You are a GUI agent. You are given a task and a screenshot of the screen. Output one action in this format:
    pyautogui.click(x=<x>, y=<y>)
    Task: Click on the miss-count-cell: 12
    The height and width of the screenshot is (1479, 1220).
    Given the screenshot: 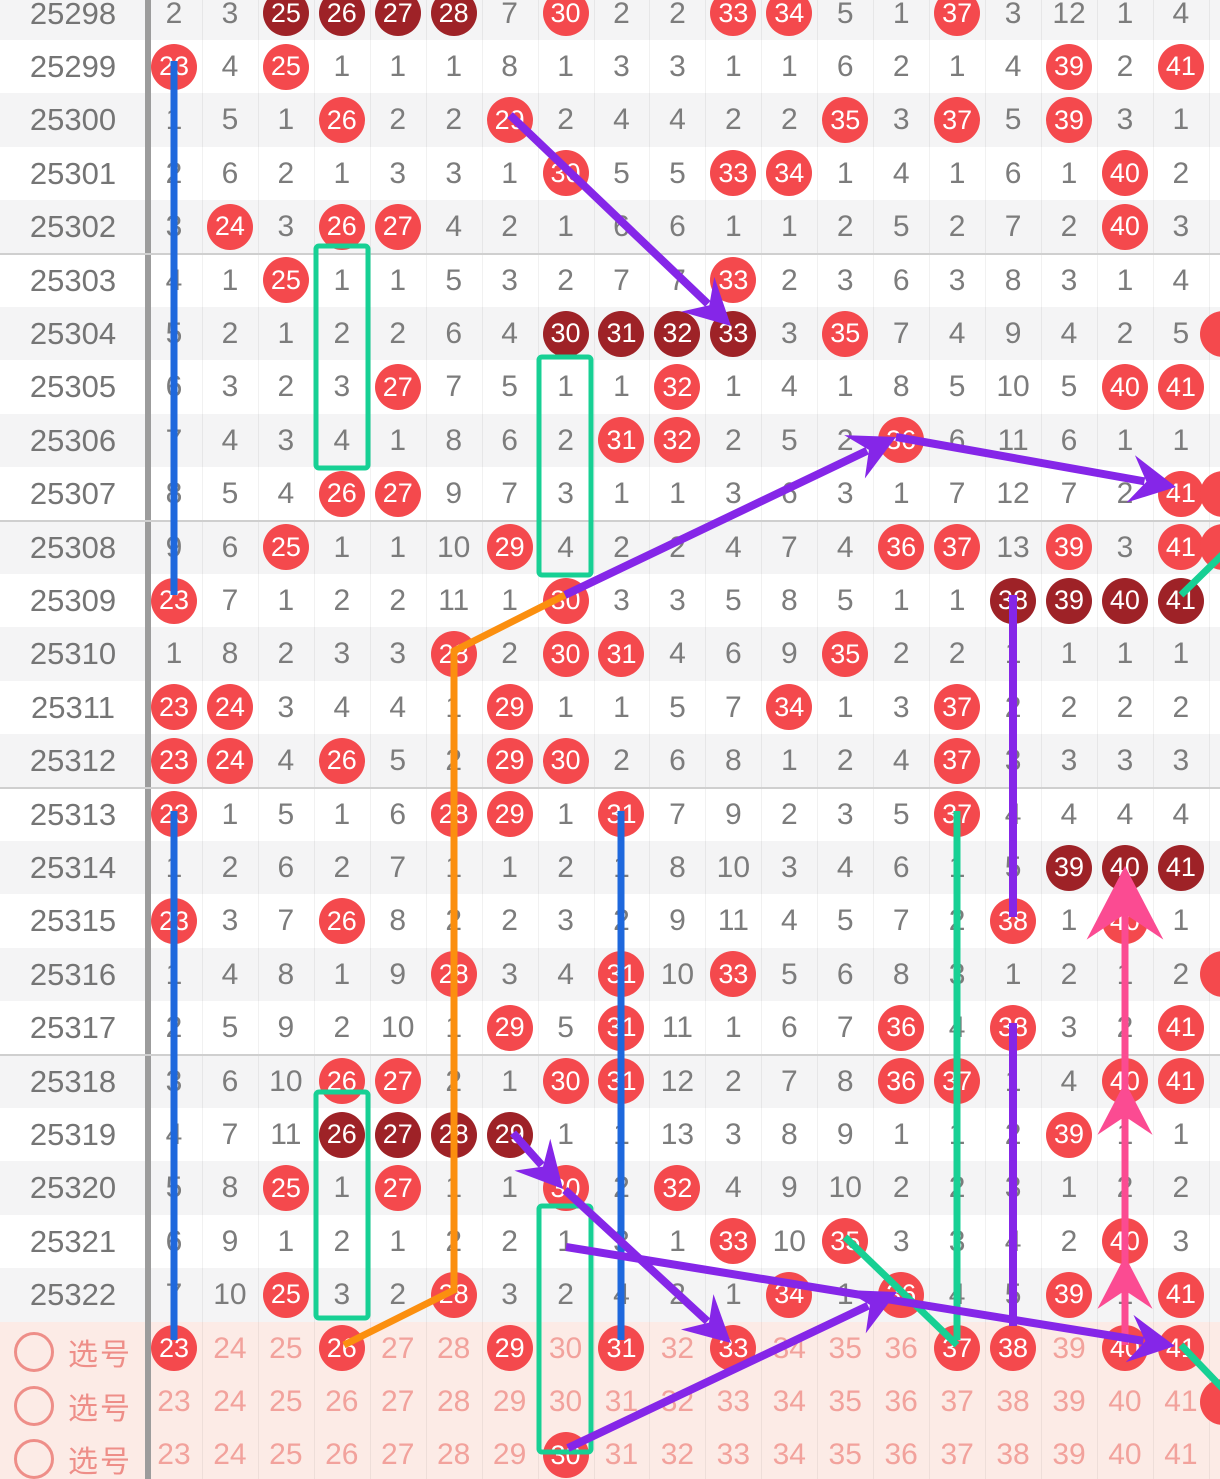 What is the action you would take?
    pyautogui.click(x=1013, y=494)
    